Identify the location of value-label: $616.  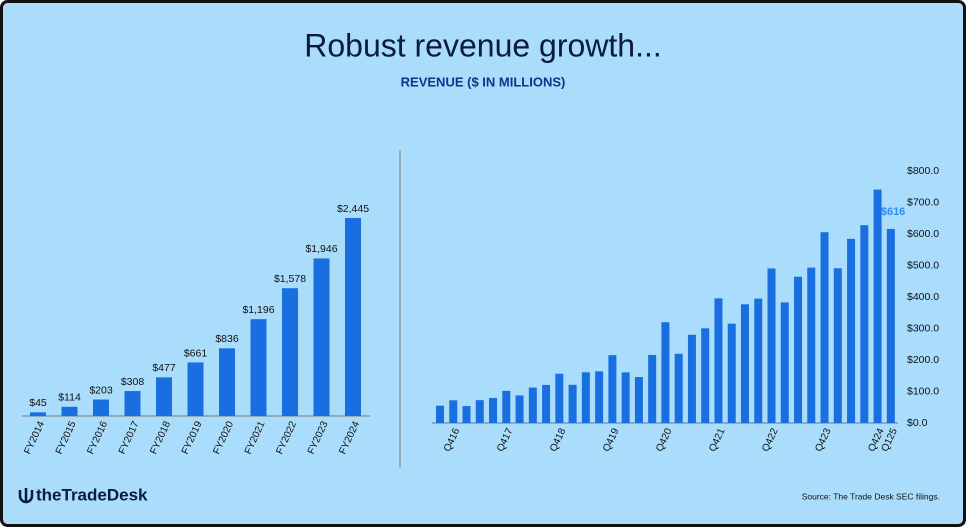
(893, 212).